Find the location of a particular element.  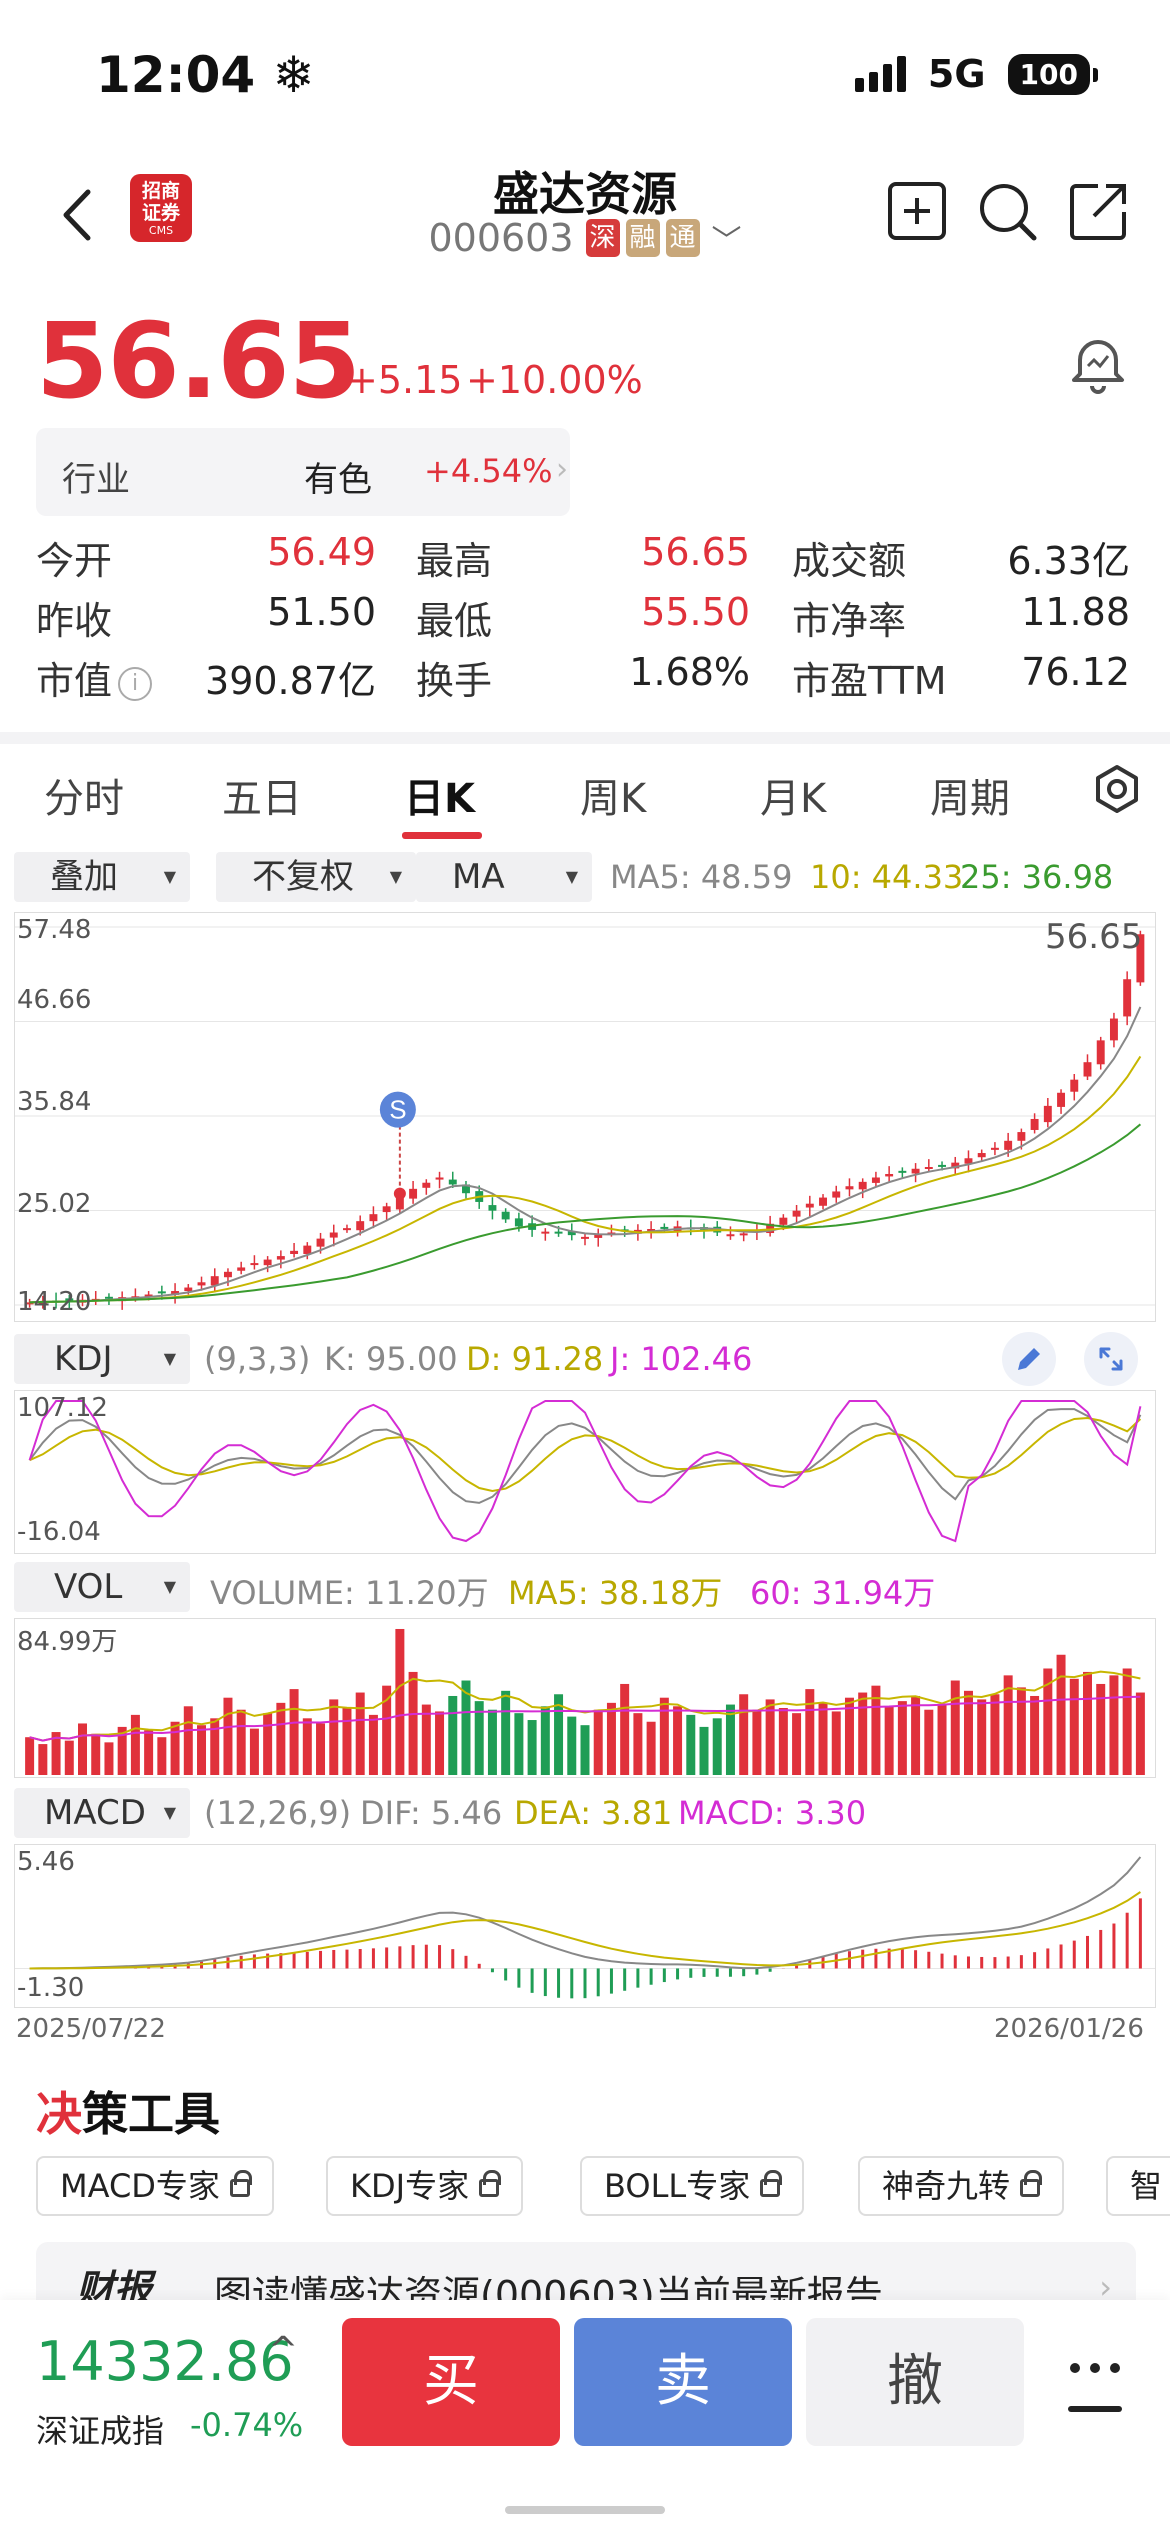

index-value: 14332.86 is located at coordinates (165, 2361).